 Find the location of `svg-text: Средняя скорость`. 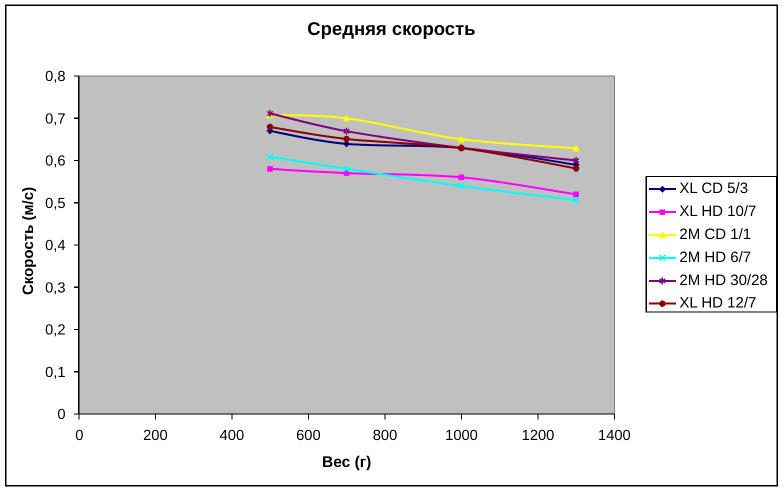

svg-text: Средняя скорость is located at coordinates (391, 28).